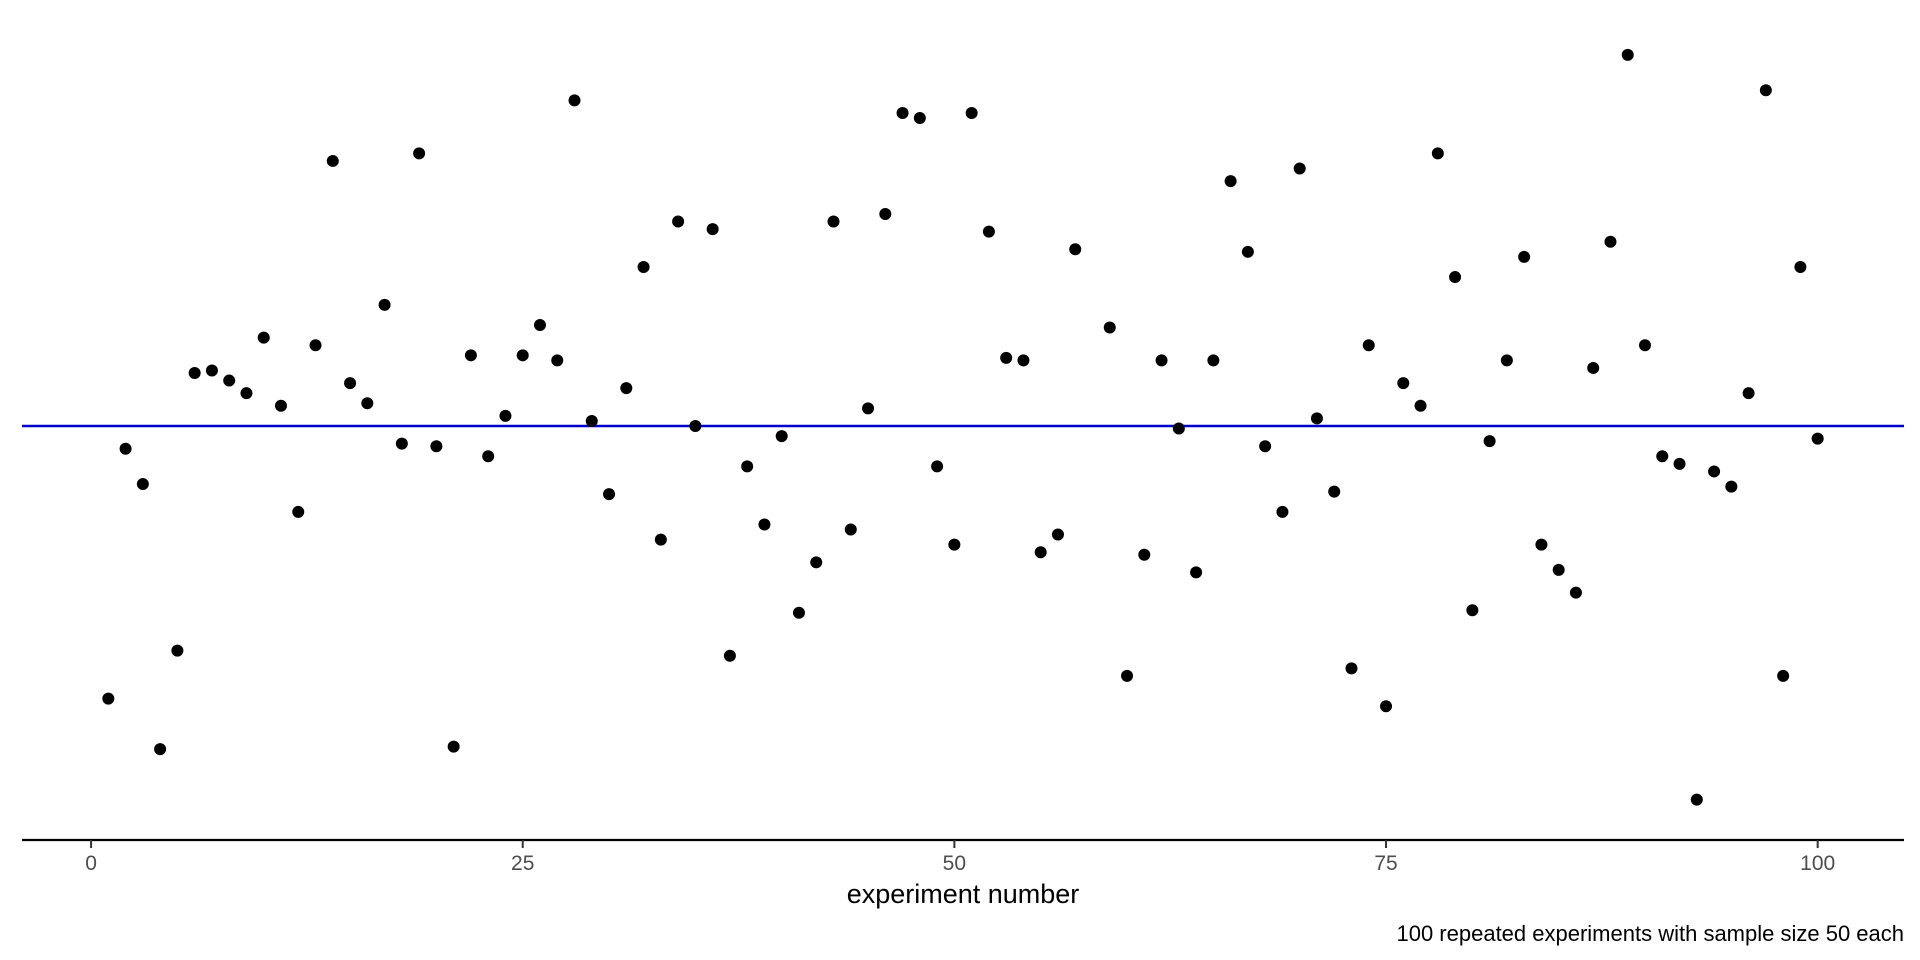  Describe the element at coordinates (954, 863) in the screenshot. I see `x-tick-label: 50` at that location.